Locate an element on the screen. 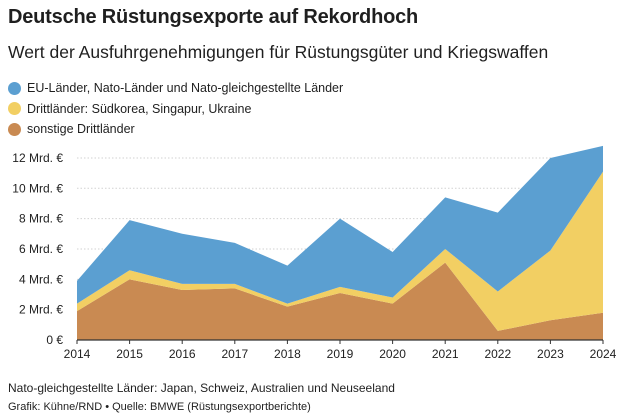 The width and height of the screenshot is (620, 418). x-tick-label: 2015 is located at coordinates (129, 354).